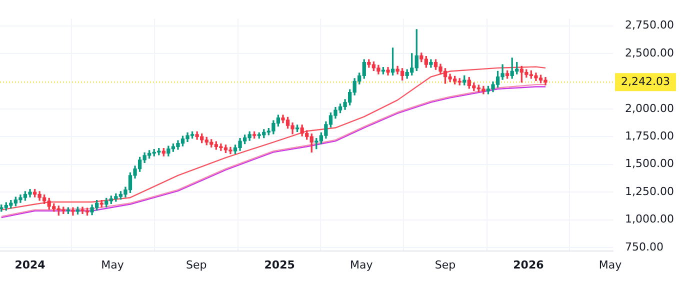 The image size is (690, 284). What do you see at coordinates (279, 265) in the screenshot?
I see `x-tick-label: 2025` at bounding box center [279, 265].